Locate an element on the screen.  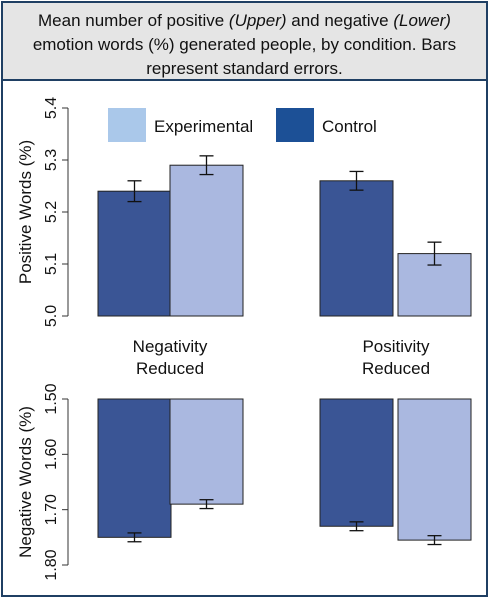
group-label-2: Reduced is located at coordinates (396, 368).